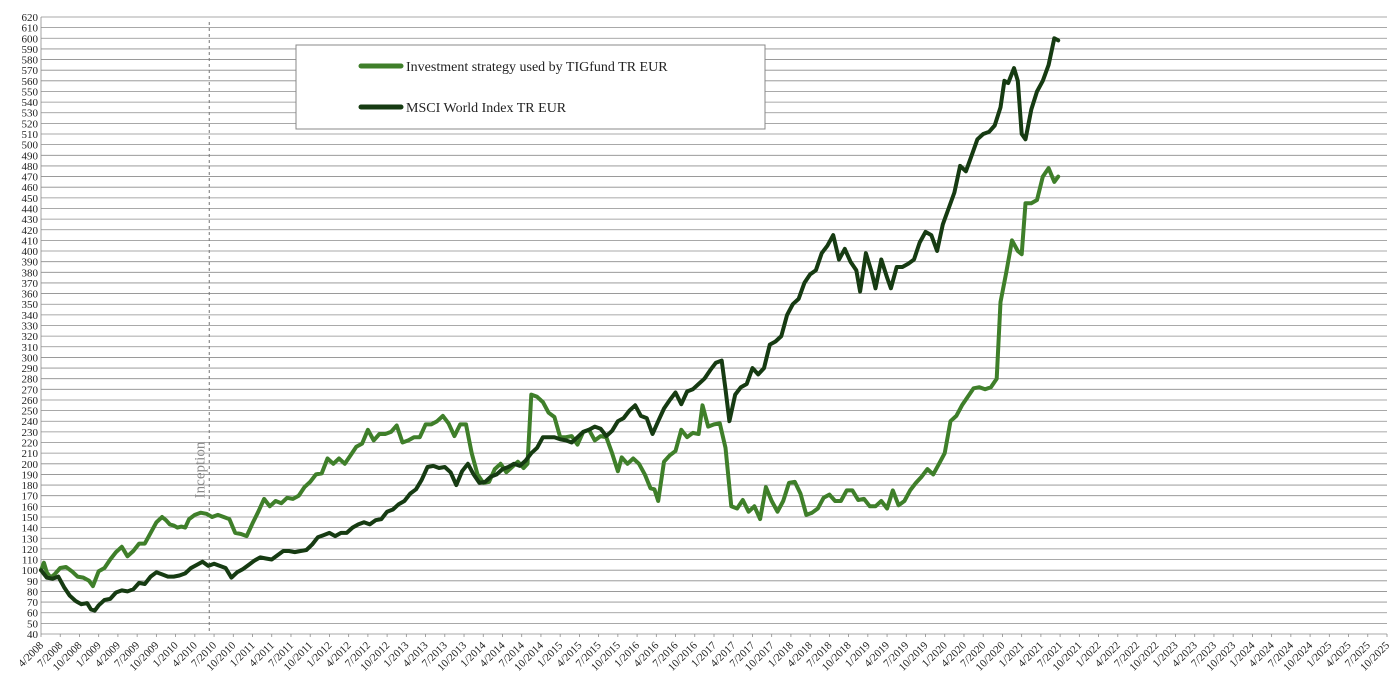 Image resolution: width=1398 pixels, height=694 pixels. I want to click on y-tick-label: 170, so click(30, 497).